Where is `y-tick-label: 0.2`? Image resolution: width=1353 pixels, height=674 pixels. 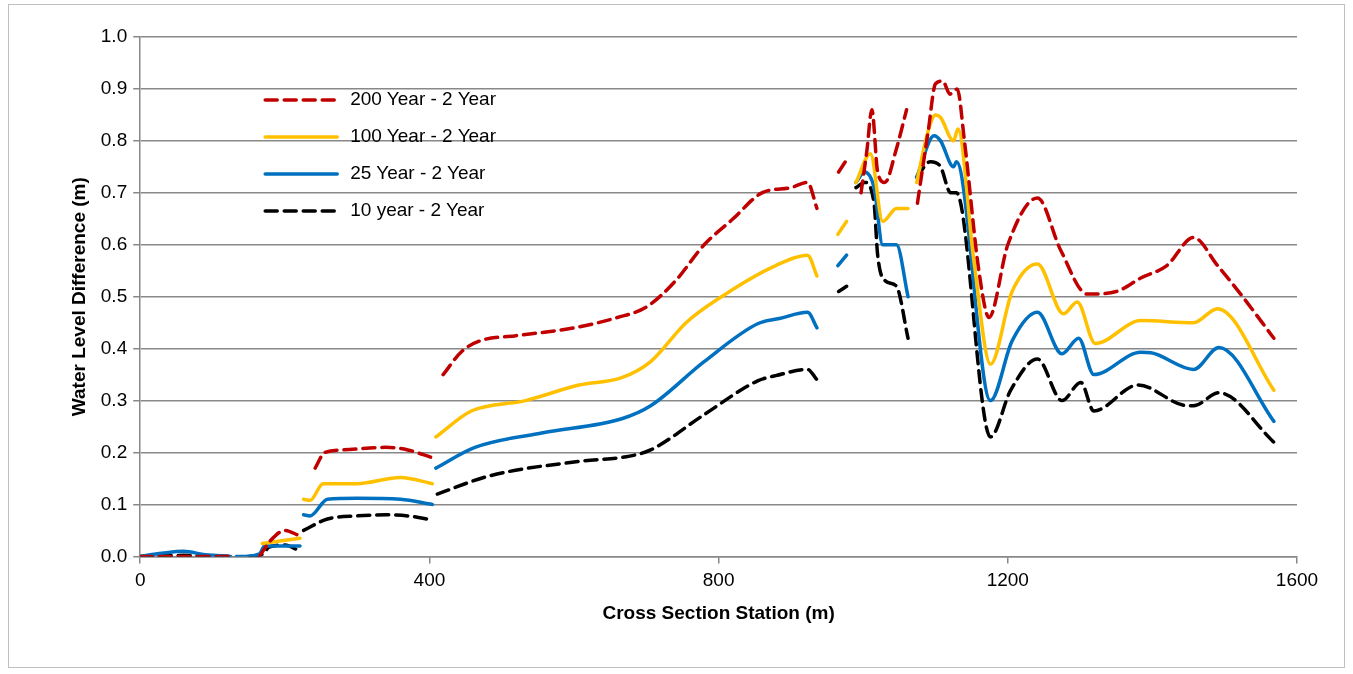
y-tick-label: 0.2 is located at coordinates (114, 451).